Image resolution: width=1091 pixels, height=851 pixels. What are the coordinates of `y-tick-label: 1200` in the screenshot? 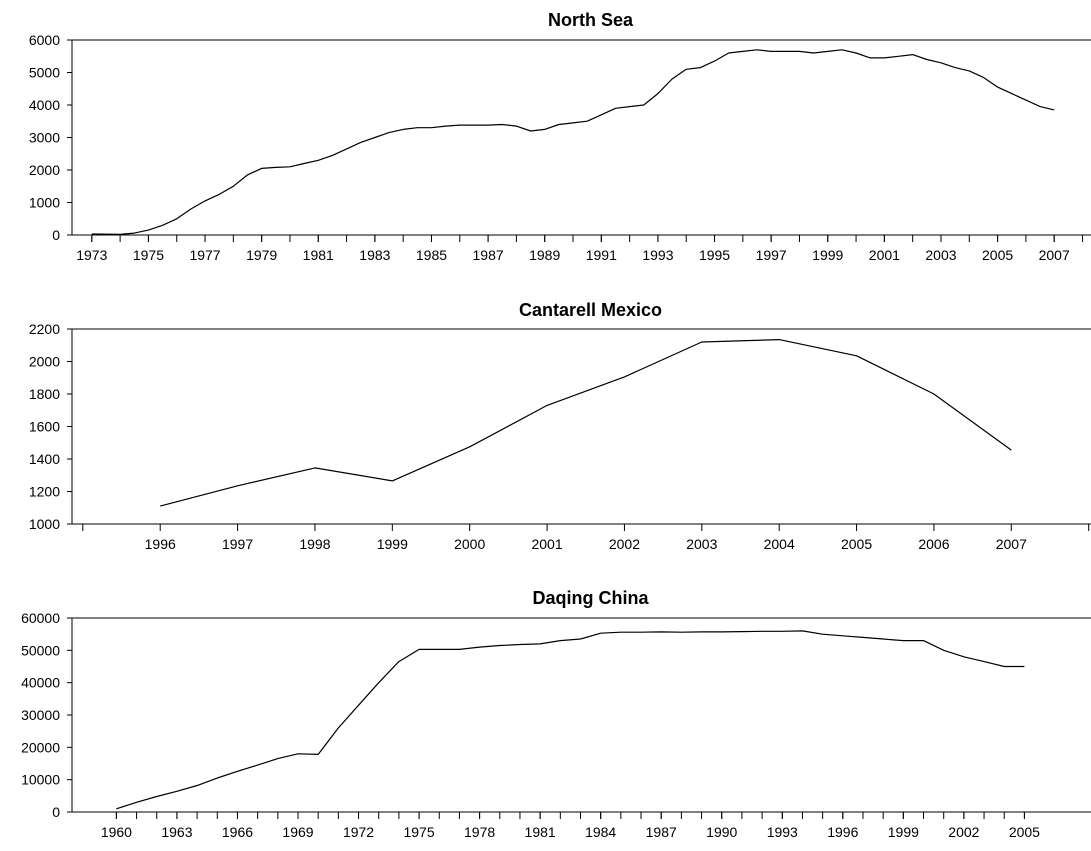 It's located at (44, 492).